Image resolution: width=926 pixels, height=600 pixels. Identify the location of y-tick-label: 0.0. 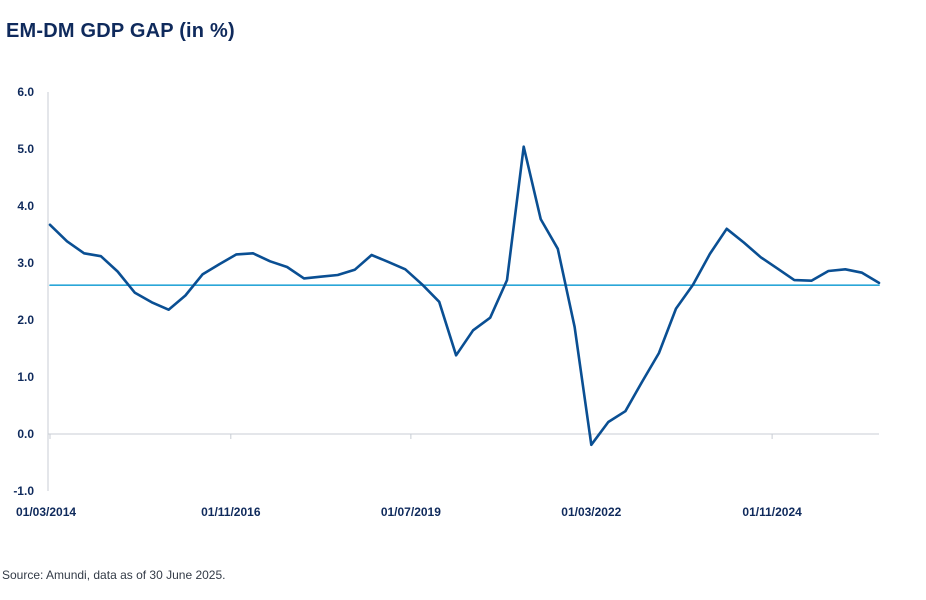
(25, 434).